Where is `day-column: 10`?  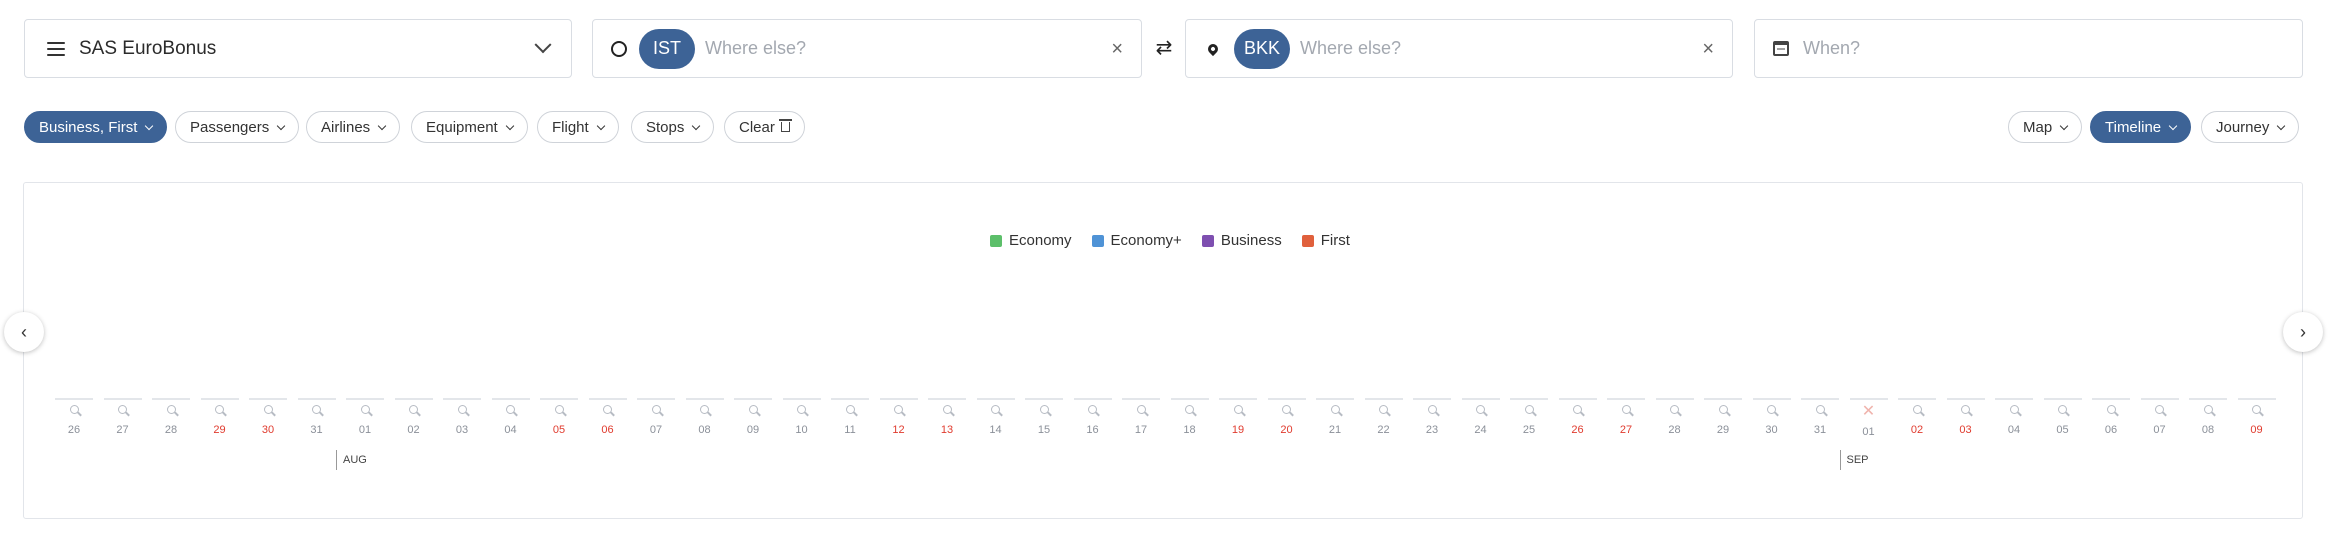
day-column: 10 is located at coordinates (801, 417).